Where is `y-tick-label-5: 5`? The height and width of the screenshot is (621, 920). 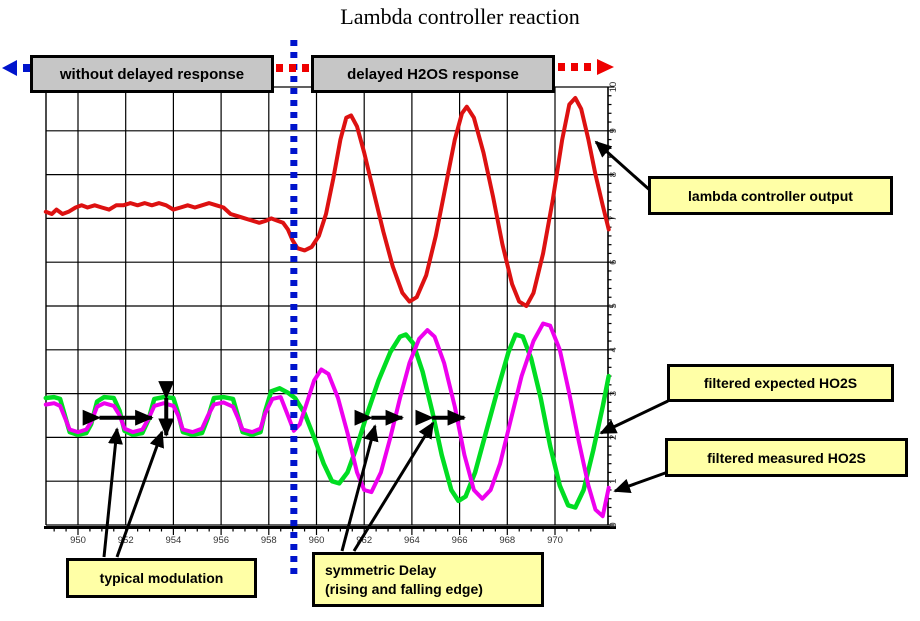 y-tick-label-5: 5 is located at coordinates (613, 305).